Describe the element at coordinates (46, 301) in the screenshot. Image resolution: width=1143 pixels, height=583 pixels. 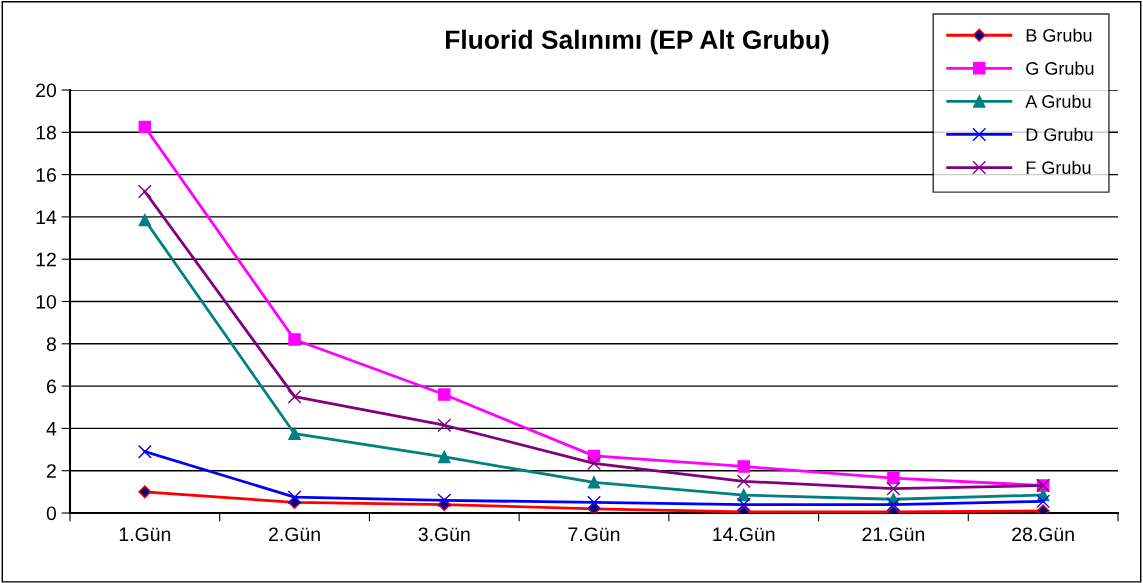
I see `y-tick-label: 10` at that location.